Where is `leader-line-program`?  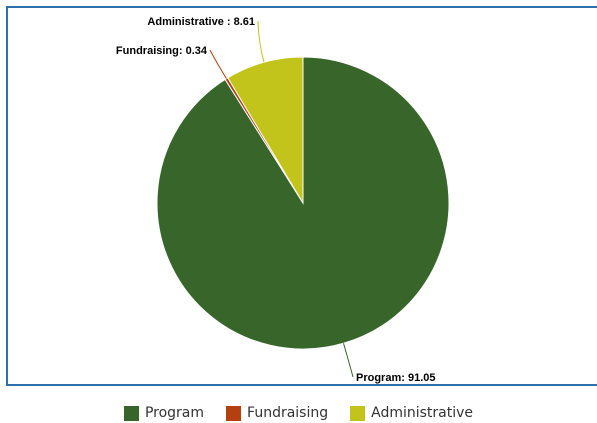 leader-line-program is located at coordinates (348, 360).